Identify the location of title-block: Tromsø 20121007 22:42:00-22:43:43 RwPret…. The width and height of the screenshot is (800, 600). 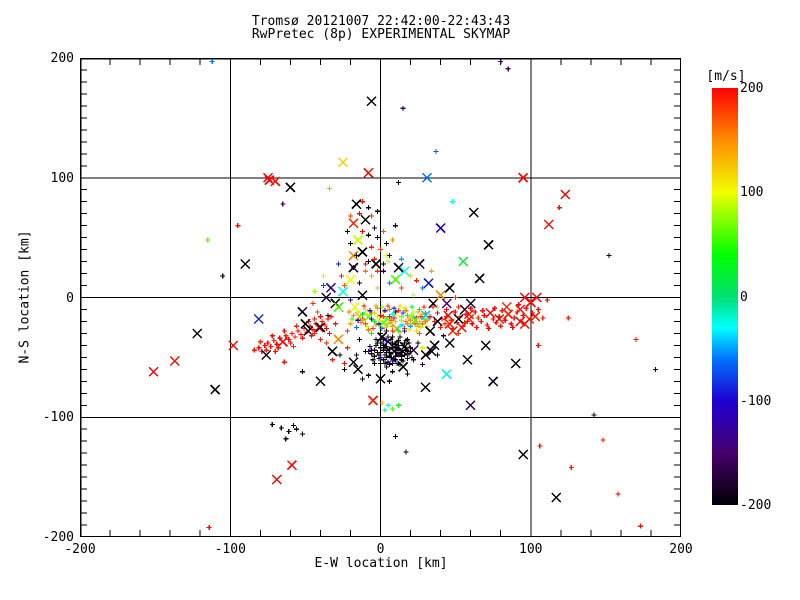
(381, 28).